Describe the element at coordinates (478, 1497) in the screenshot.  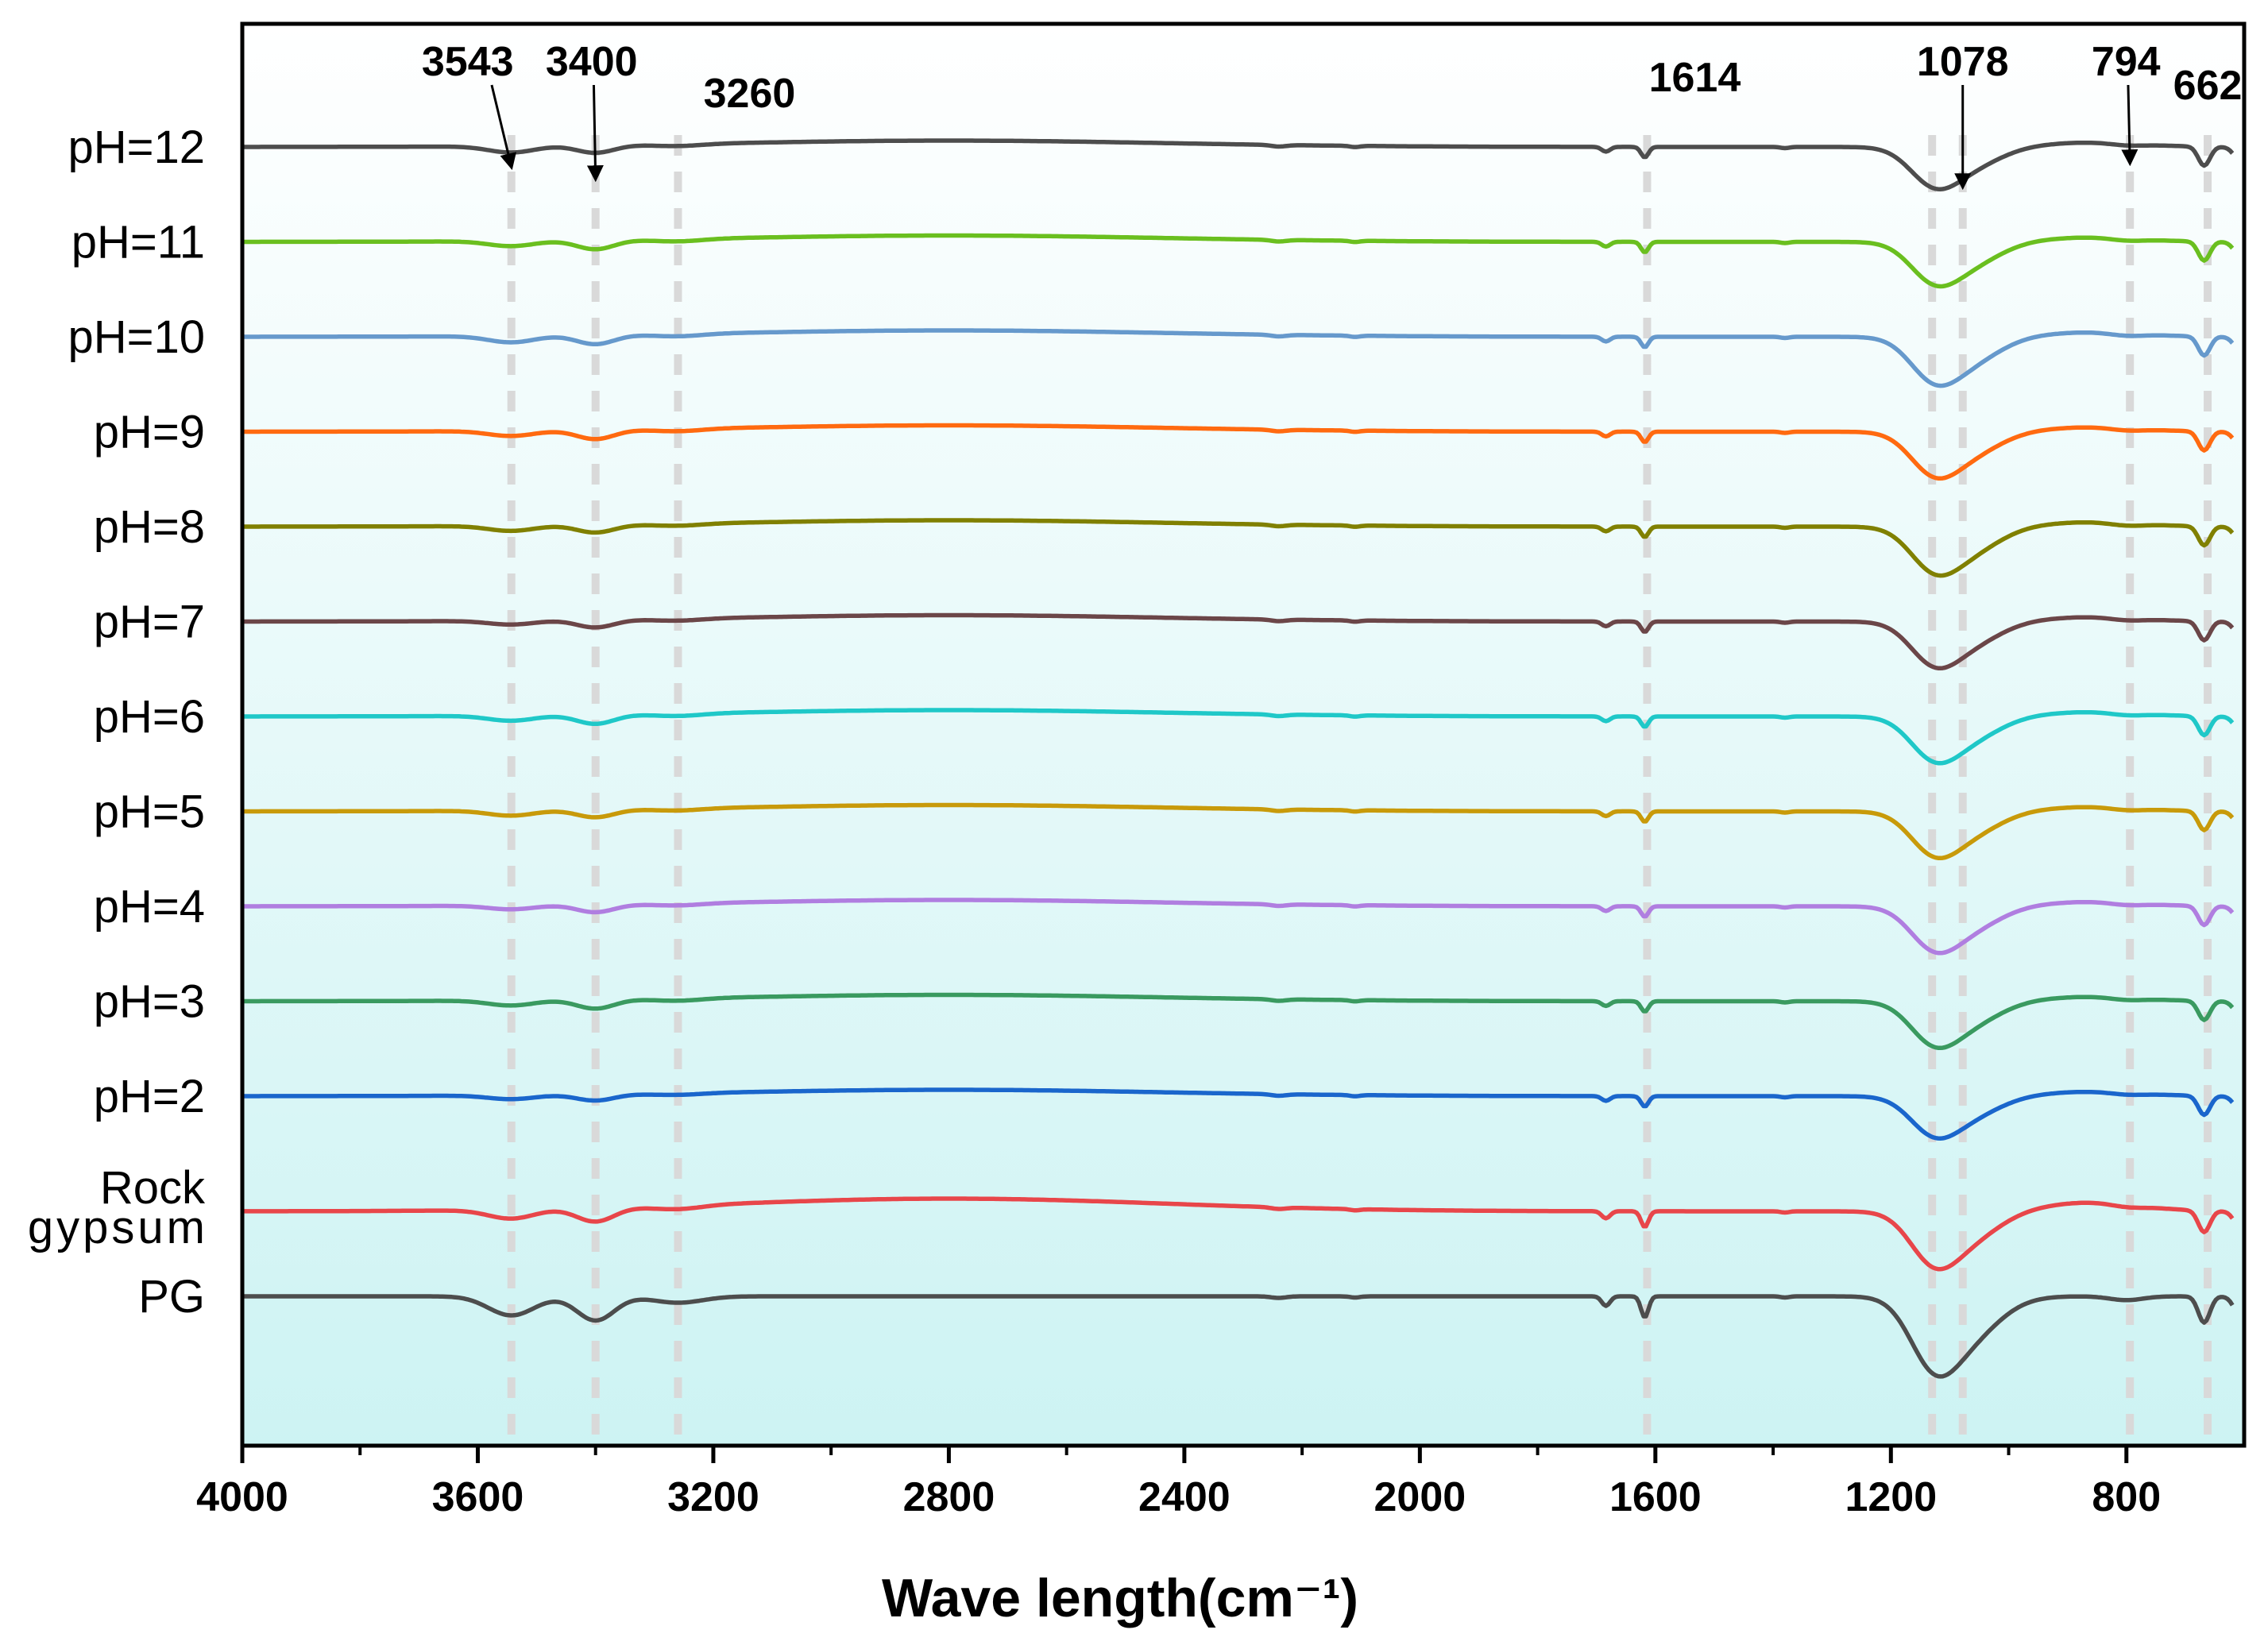
I see `x-tick-label: 3600` at that location.